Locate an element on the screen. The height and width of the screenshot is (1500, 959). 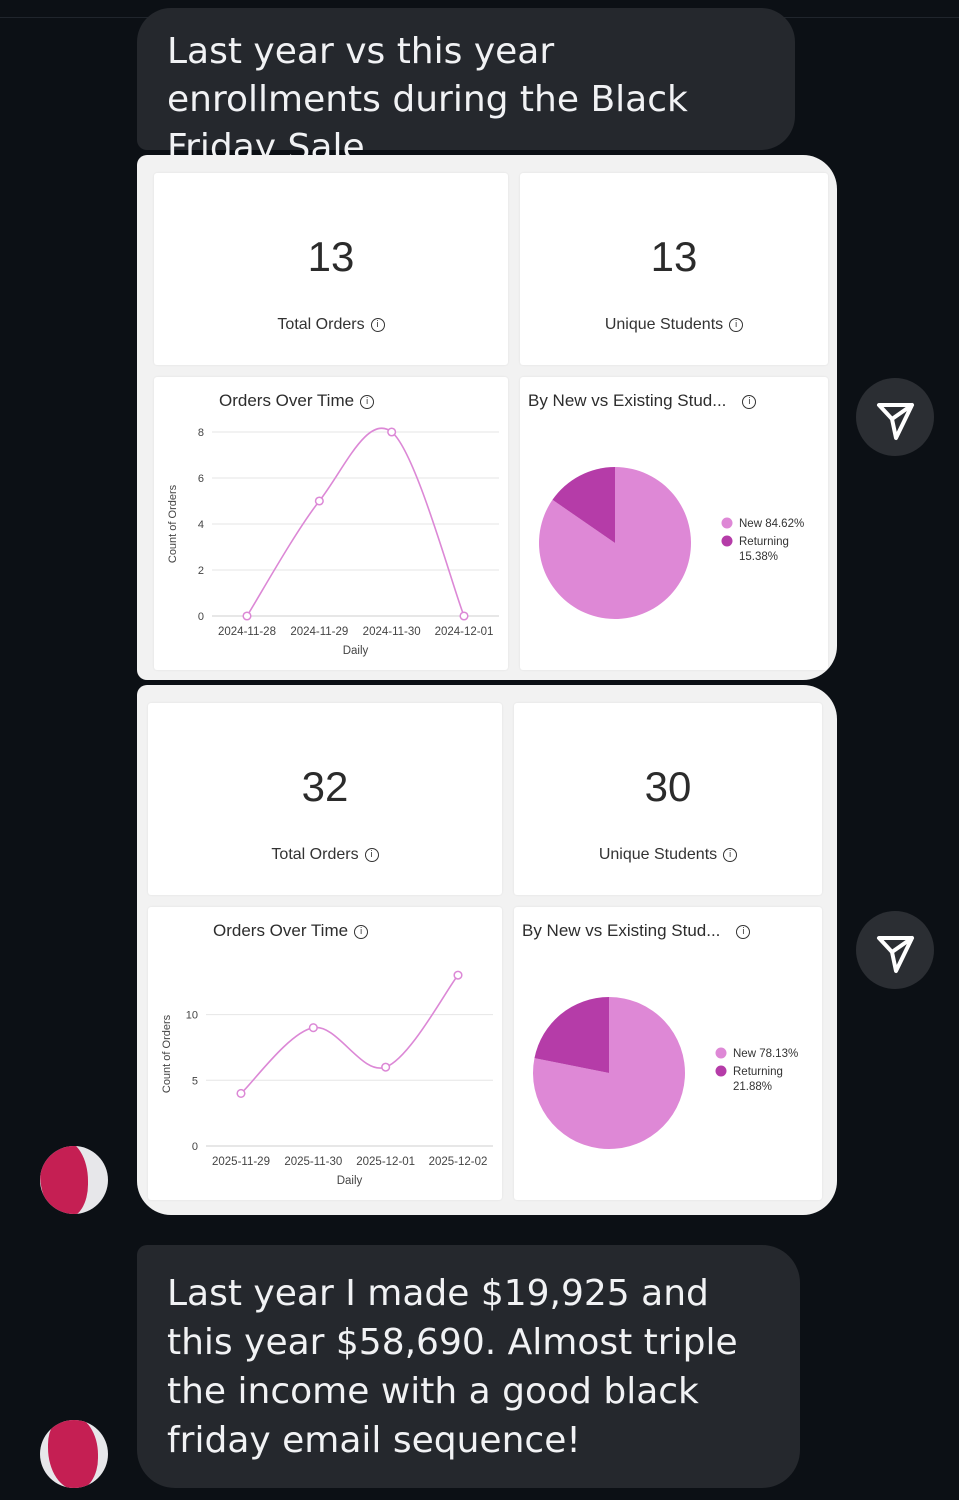
unique-students-value: 13 is located at coordinates (674, 256).